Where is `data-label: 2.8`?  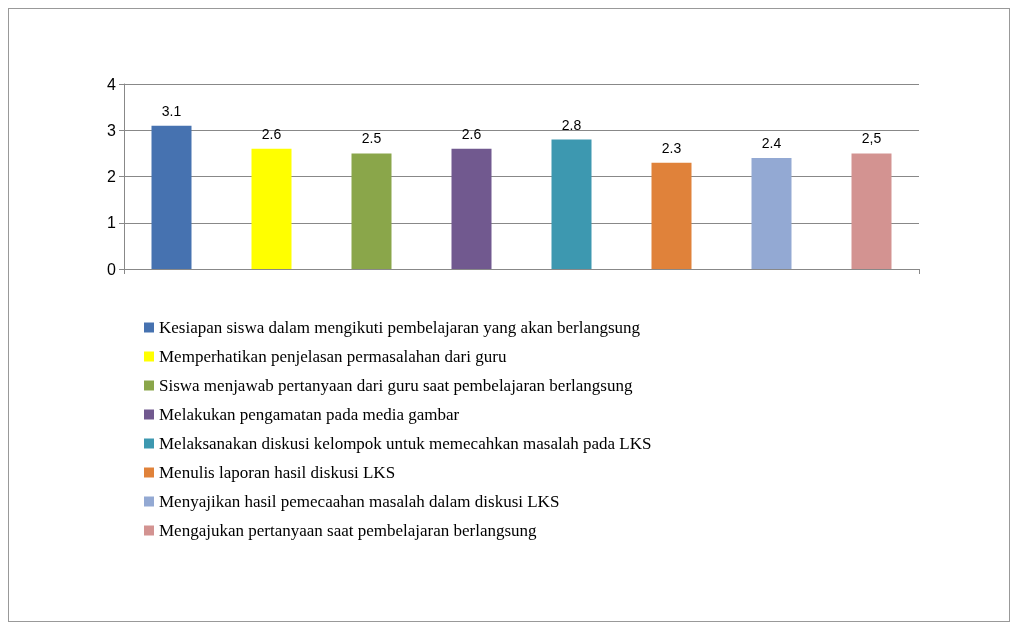 data-label: 2.8 is located at coordinates (571, 124).